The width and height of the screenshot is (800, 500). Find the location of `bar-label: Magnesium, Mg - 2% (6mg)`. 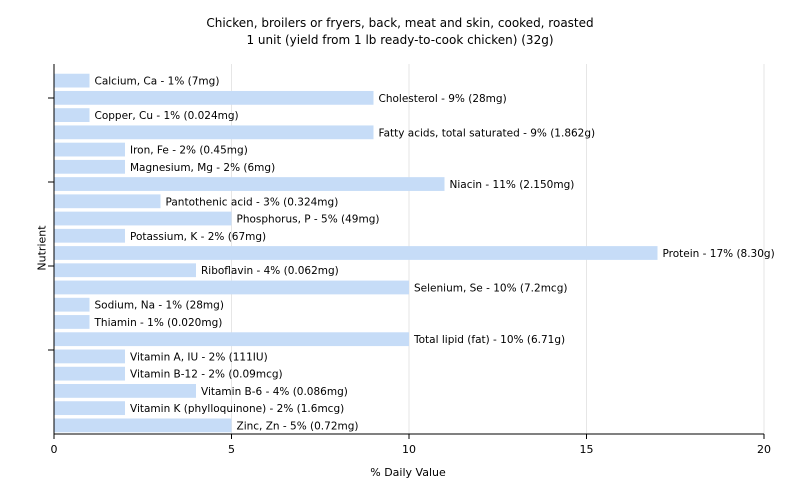

bar-label: Magnesium, Mg - 2% (6mg) is located at coordinates (202, 168).